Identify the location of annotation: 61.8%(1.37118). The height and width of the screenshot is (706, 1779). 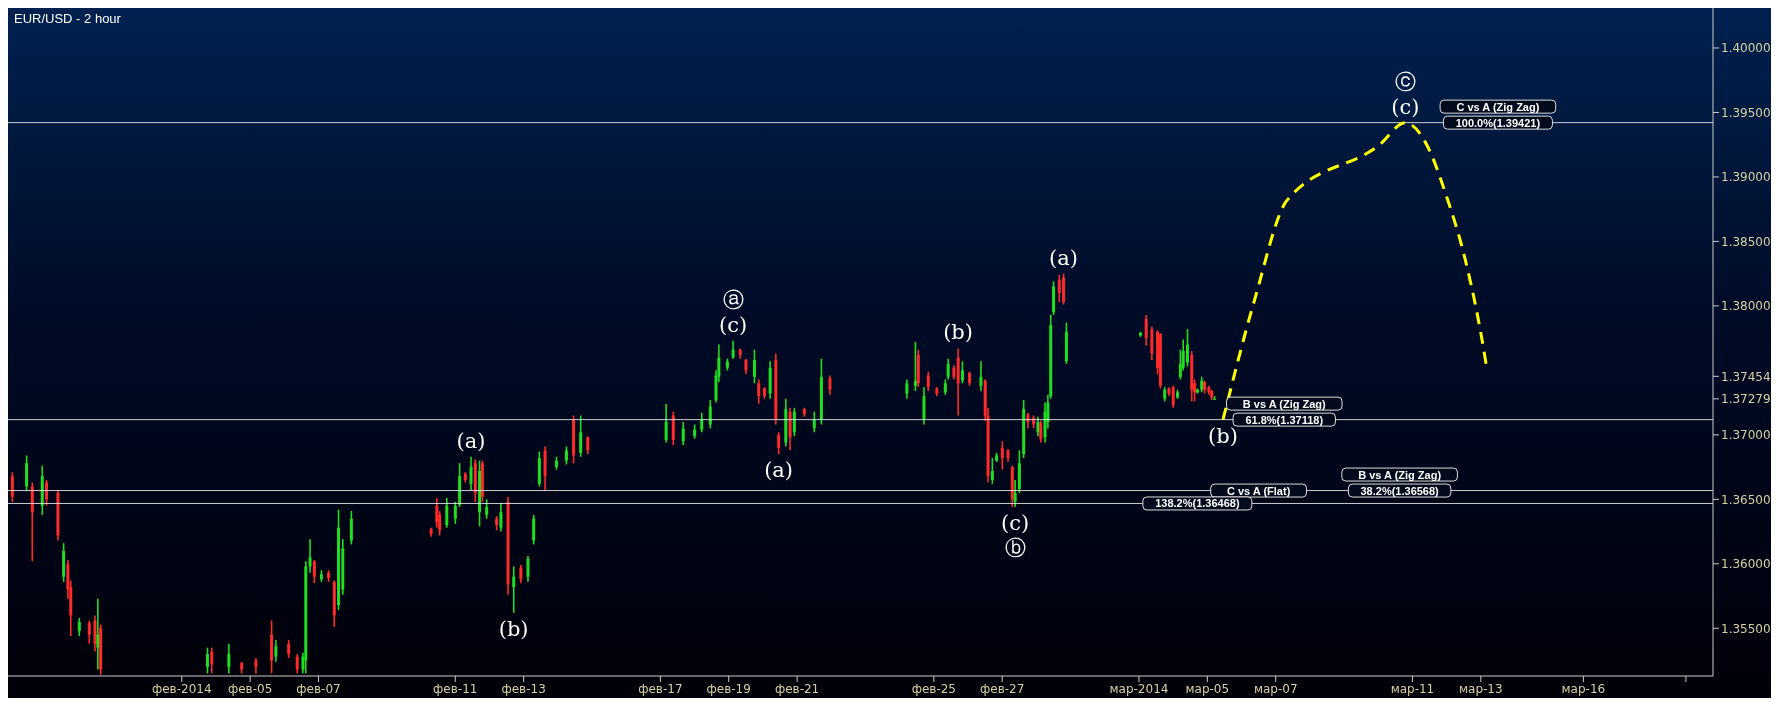
(1284, 419).